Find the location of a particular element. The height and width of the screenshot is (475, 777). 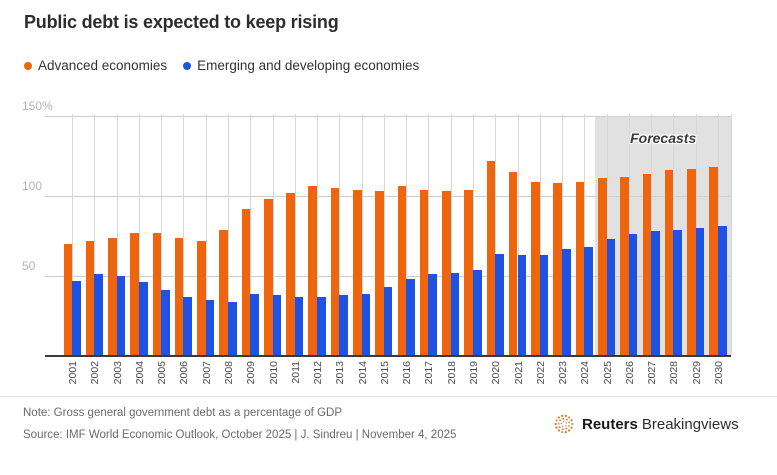

bar-emerging-2025 is located at coordinates (611, 297).